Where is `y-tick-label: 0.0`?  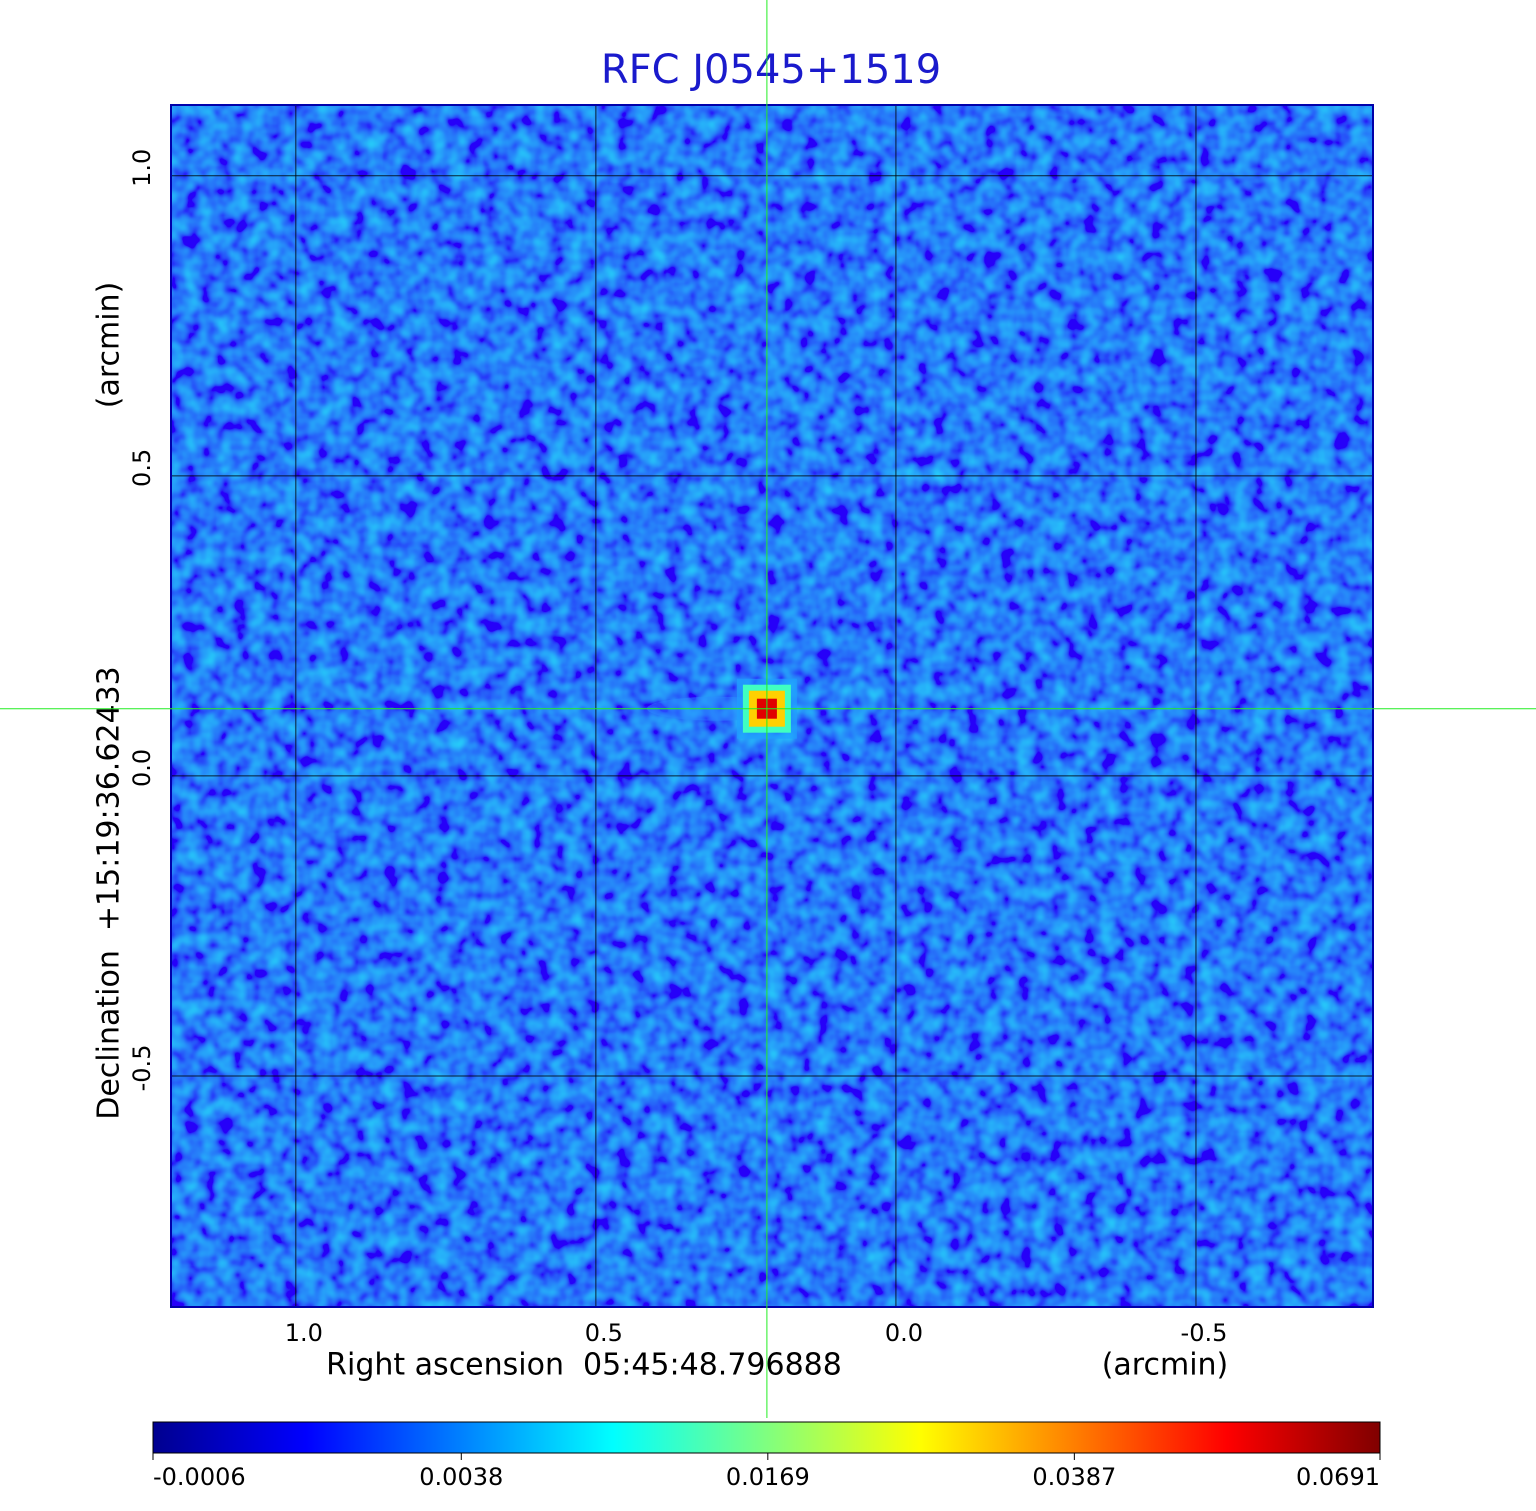 y-tick-label: 0.0 is located at coordinates (142, 768).